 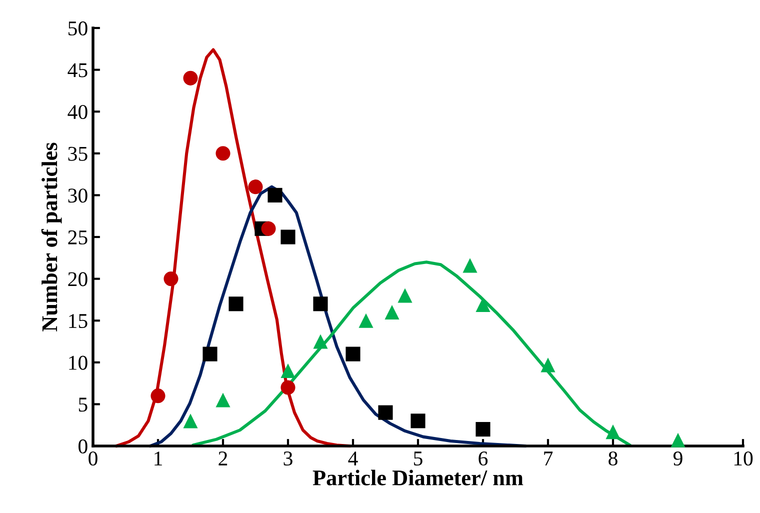 I want to click on x-axis-title: Particle Diameter/ nm, so click(x=418, y=478).